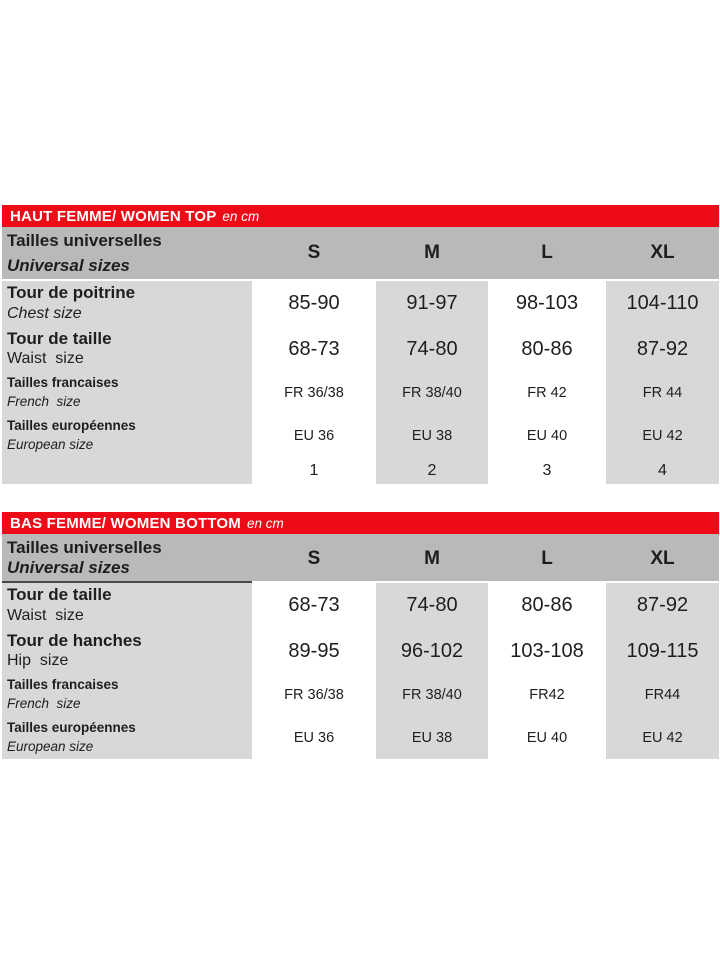  Describe the element at coordinates (432, 470) in the screenshot. I see `value-cell: 2` at that location.